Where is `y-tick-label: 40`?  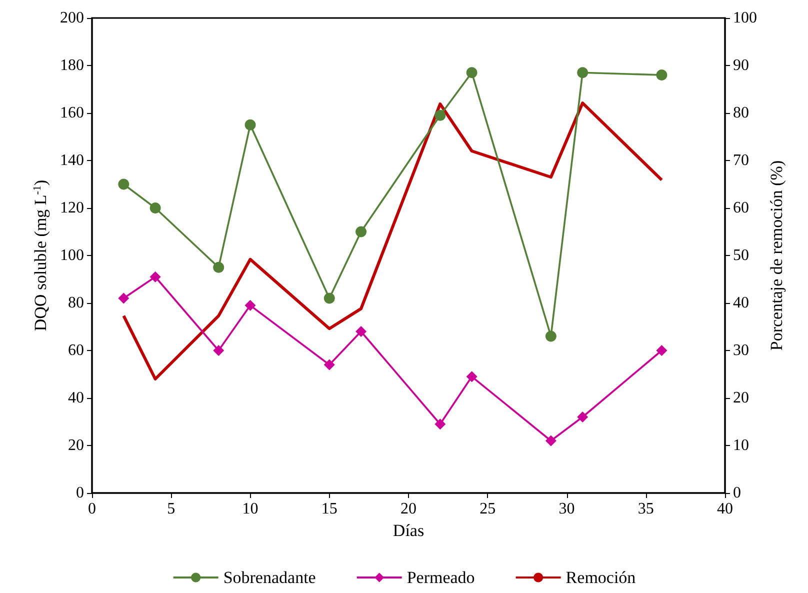 y-tick-label: 40 is located at coordinates (76, 398).